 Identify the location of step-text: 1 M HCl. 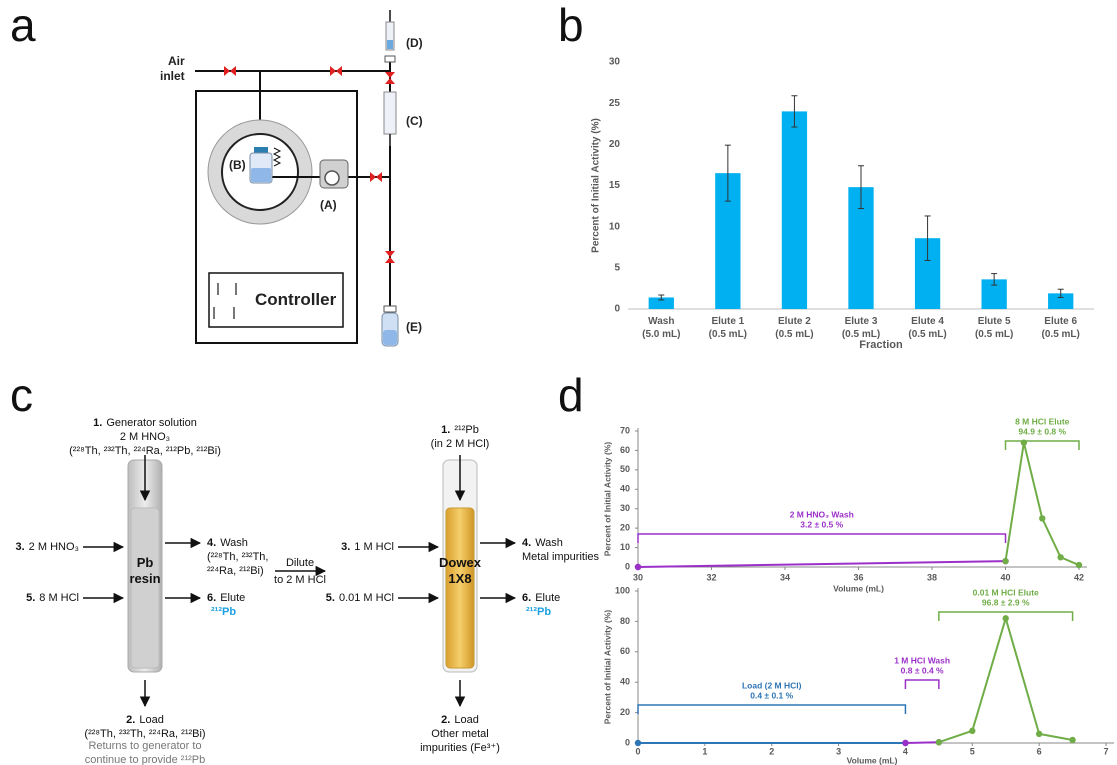
(374, 547).